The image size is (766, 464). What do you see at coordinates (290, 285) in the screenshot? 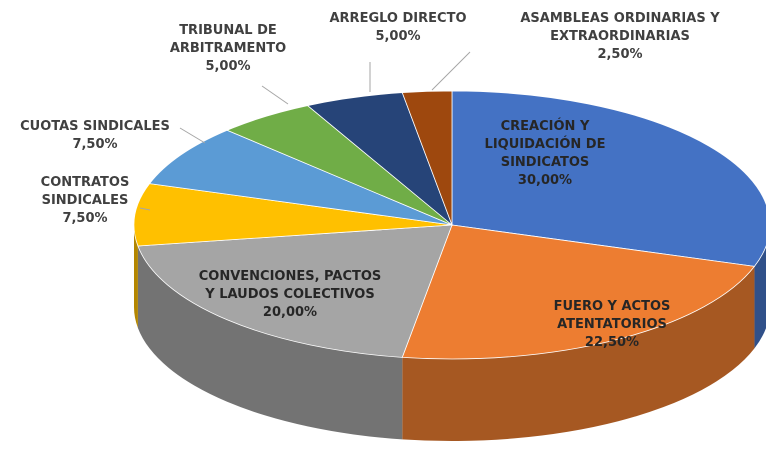
I see `category-label: CONVENCIONES, PACTOS Y LAUDOS COLECTIVOS` at bounding box center [290, 285].